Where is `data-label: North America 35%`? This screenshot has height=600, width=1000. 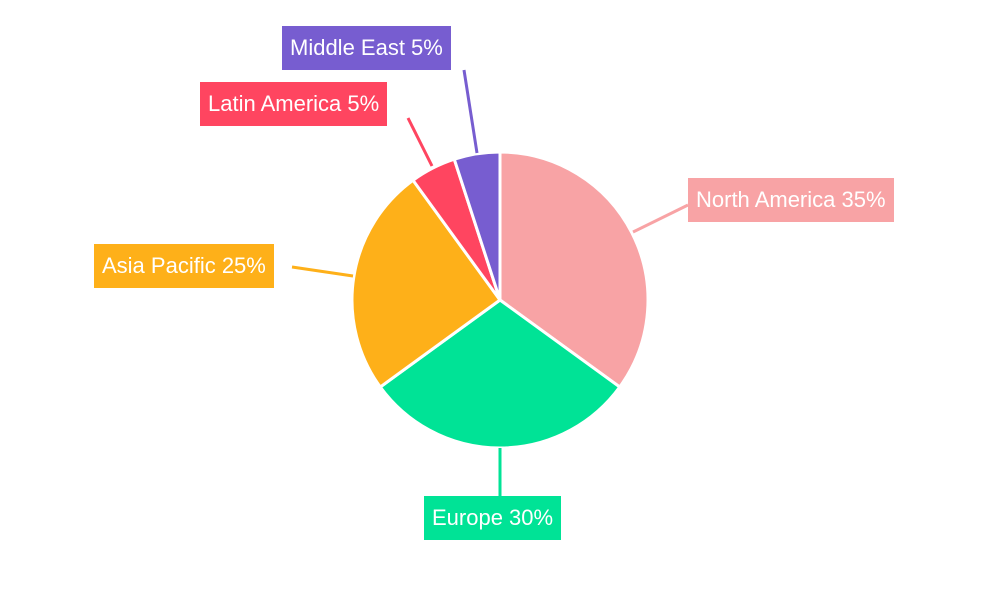 data-label: North America 35% is located at coordinates (791, 200).